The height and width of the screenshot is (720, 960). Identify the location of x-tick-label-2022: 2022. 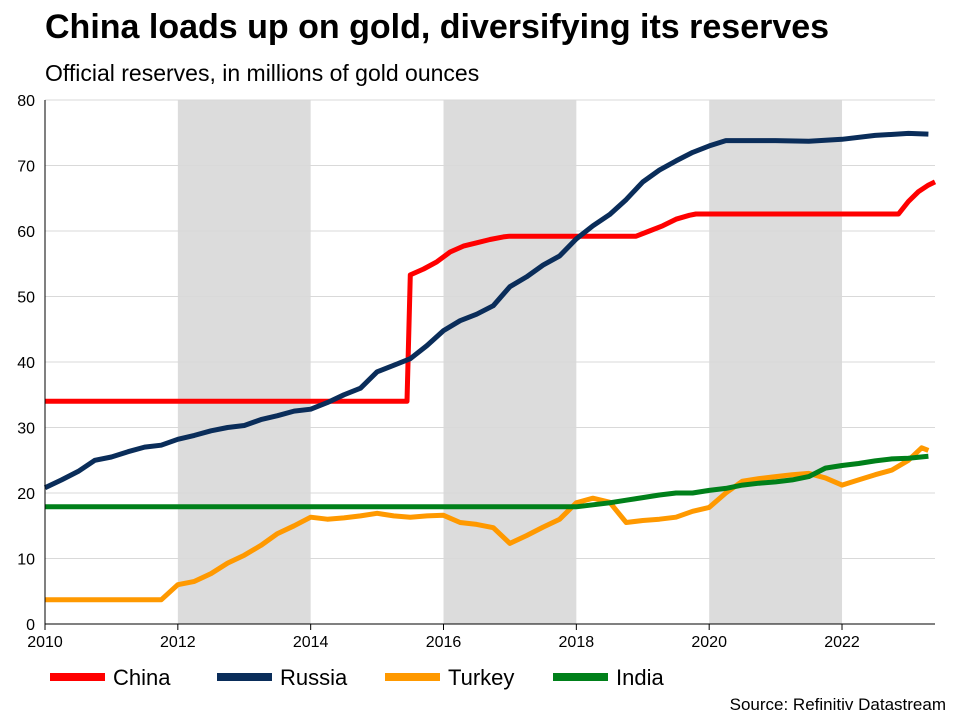
(842, 642).